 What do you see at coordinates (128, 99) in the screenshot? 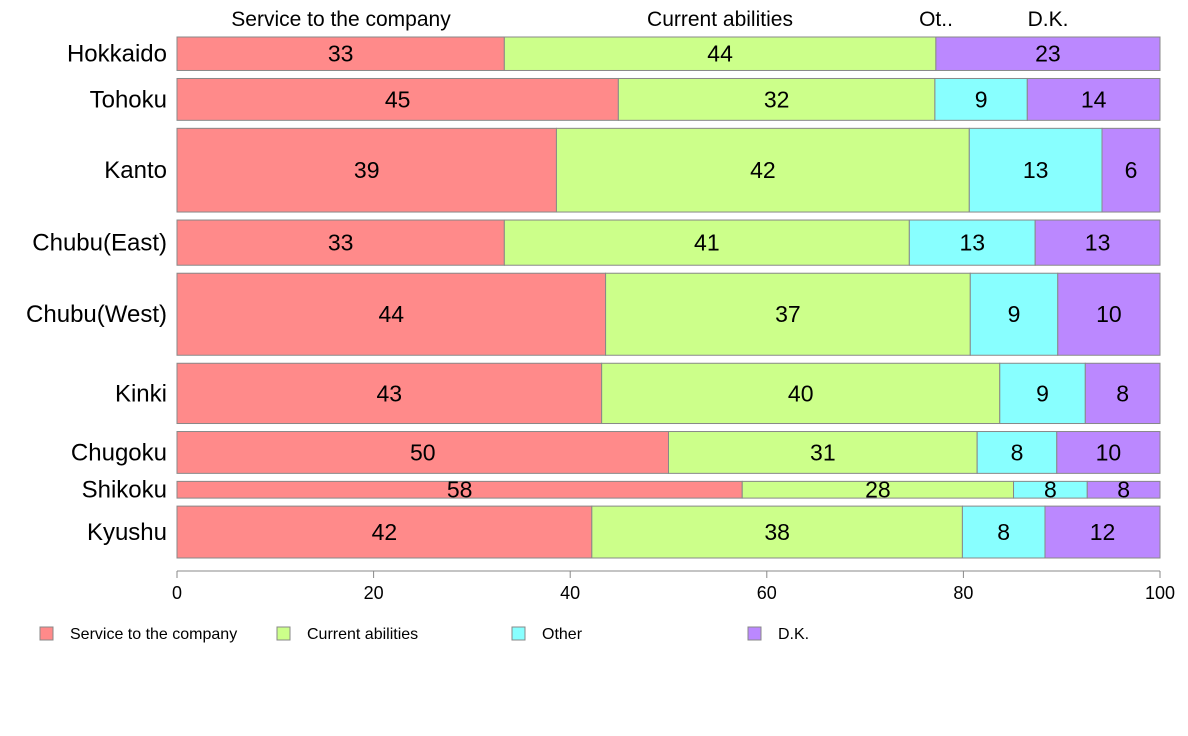
I see `category-label-tohoku: Tohoku` at bounding box center [128, 99].